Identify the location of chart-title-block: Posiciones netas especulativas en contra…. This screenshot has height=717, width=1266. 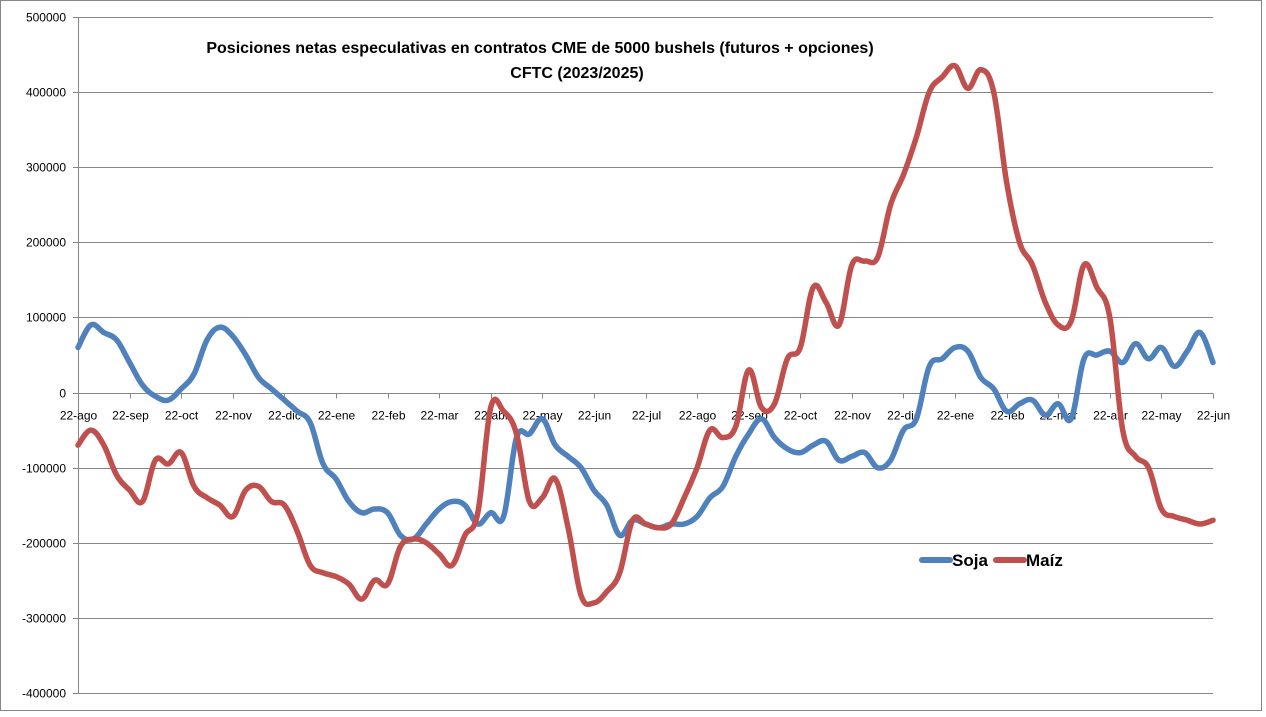
(539, 61).